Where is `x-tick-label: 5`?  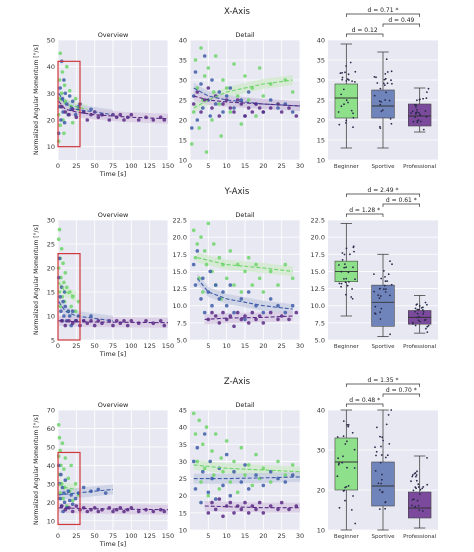
x-tick-label: 5 is located at coordinates (208, 166).